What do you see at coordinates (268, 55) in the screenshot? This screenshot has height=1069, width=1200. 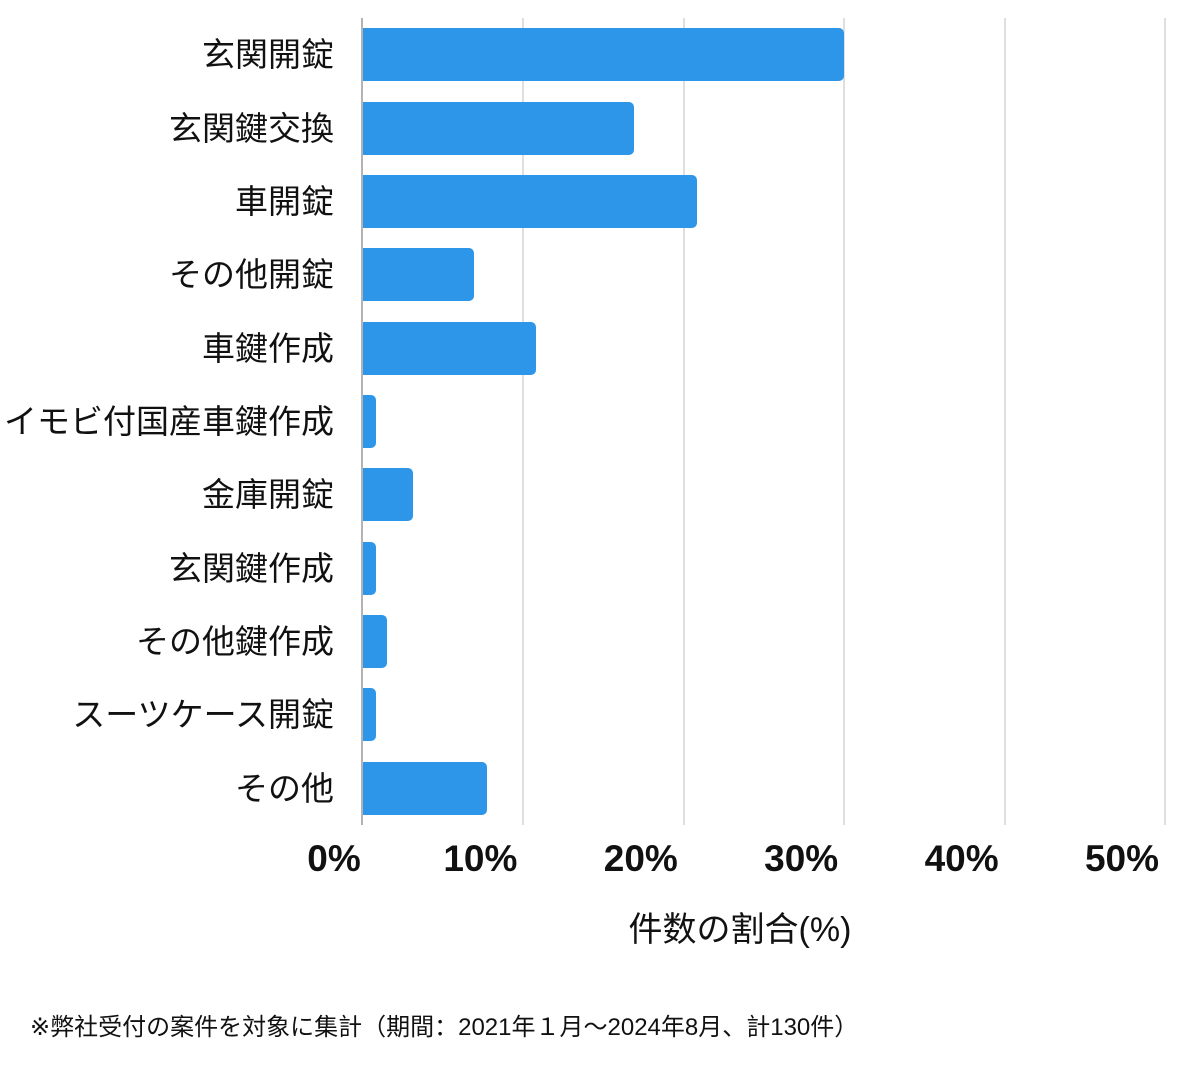 I see `category-label: 玄関開錠` at bounding box center [268, 55].